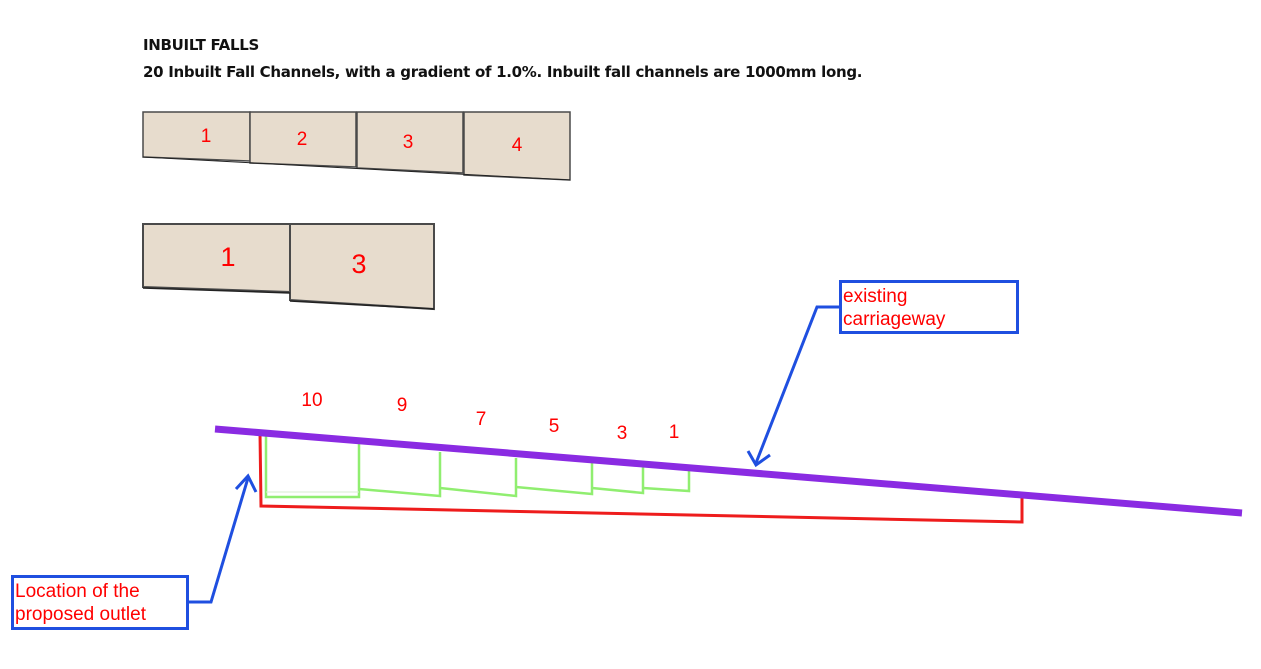 The height and width of the screenshot is (669, 1261). Describe the element at coordinates (554, 426) in the screenshot. I see `section-label: 5` at that location.